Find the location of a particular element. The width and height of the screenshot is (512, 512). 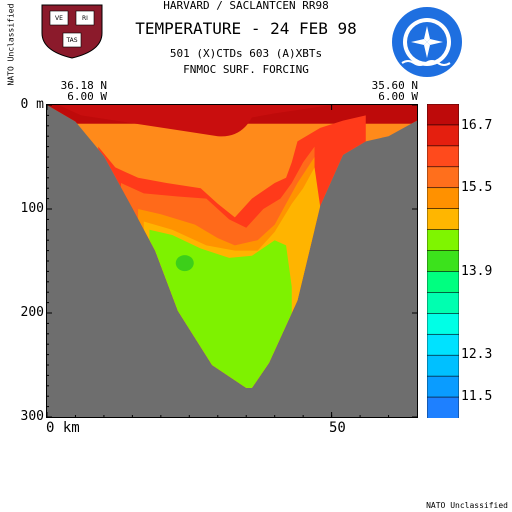

colorbar-label-11-5: 11.5 is located at coordinates (477, 396).